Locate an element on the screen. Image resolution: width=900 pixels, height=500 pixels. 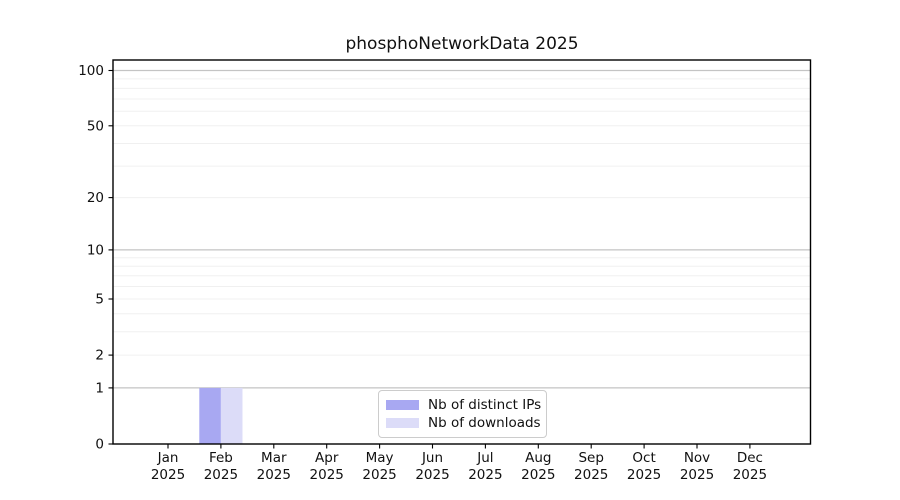
x-tick-year-jun: 2025 is located at coordinates (432, 475).